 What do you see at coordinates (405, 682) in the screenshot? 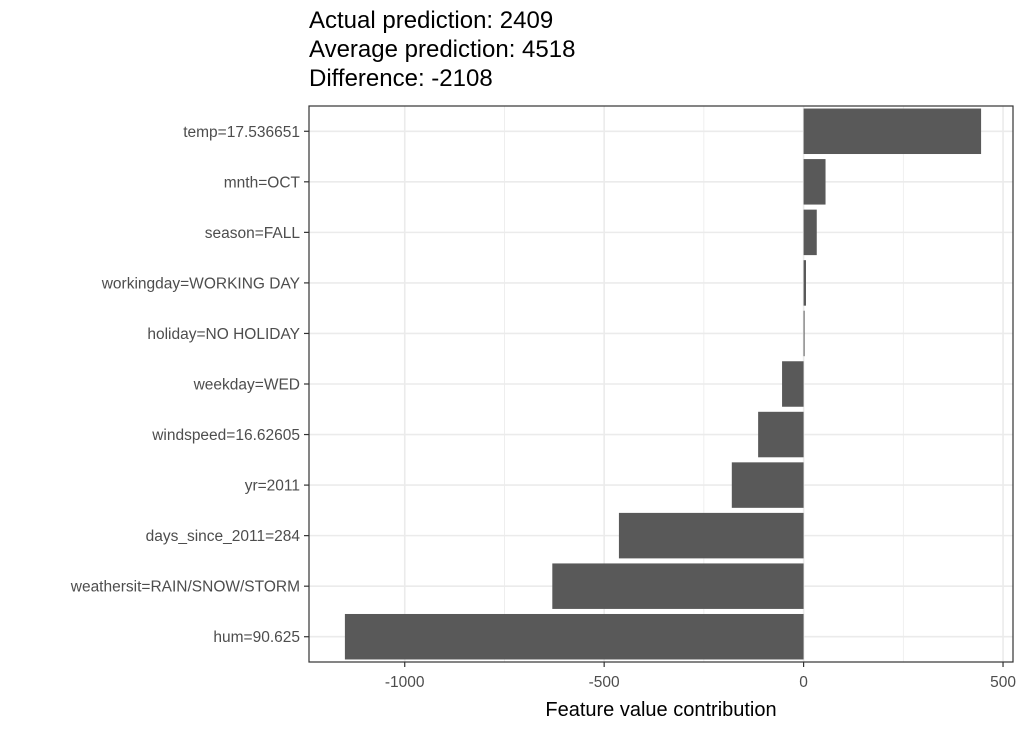
I see `x-tick-label: -1000` at bounding box center [405, 682].